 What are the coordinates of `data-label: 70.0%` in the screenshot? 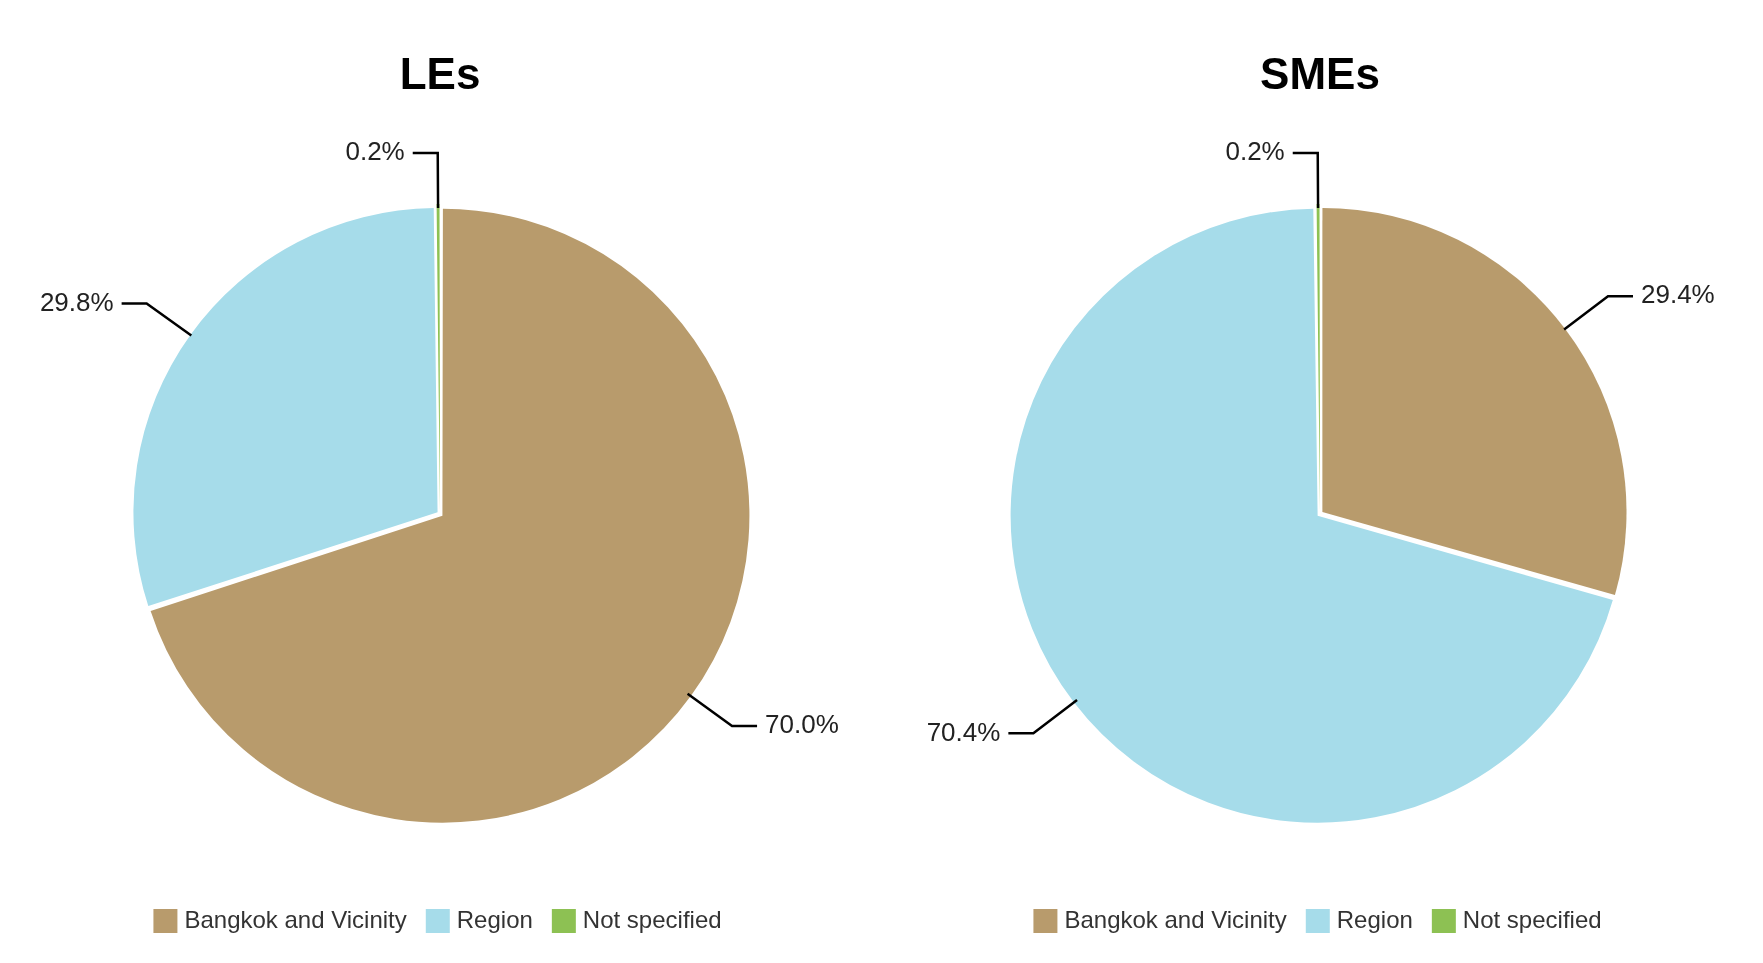 It's located at (802, 724).